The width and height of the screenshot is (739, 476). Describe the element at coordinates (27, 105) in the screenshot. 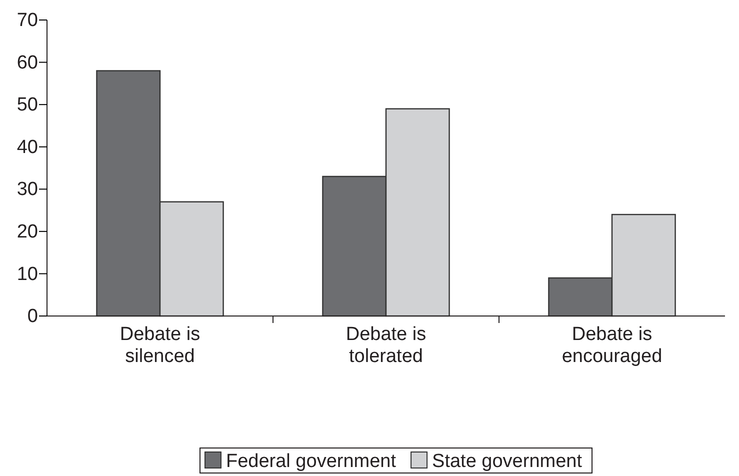

I see `y-tick-label: 50` at that location.